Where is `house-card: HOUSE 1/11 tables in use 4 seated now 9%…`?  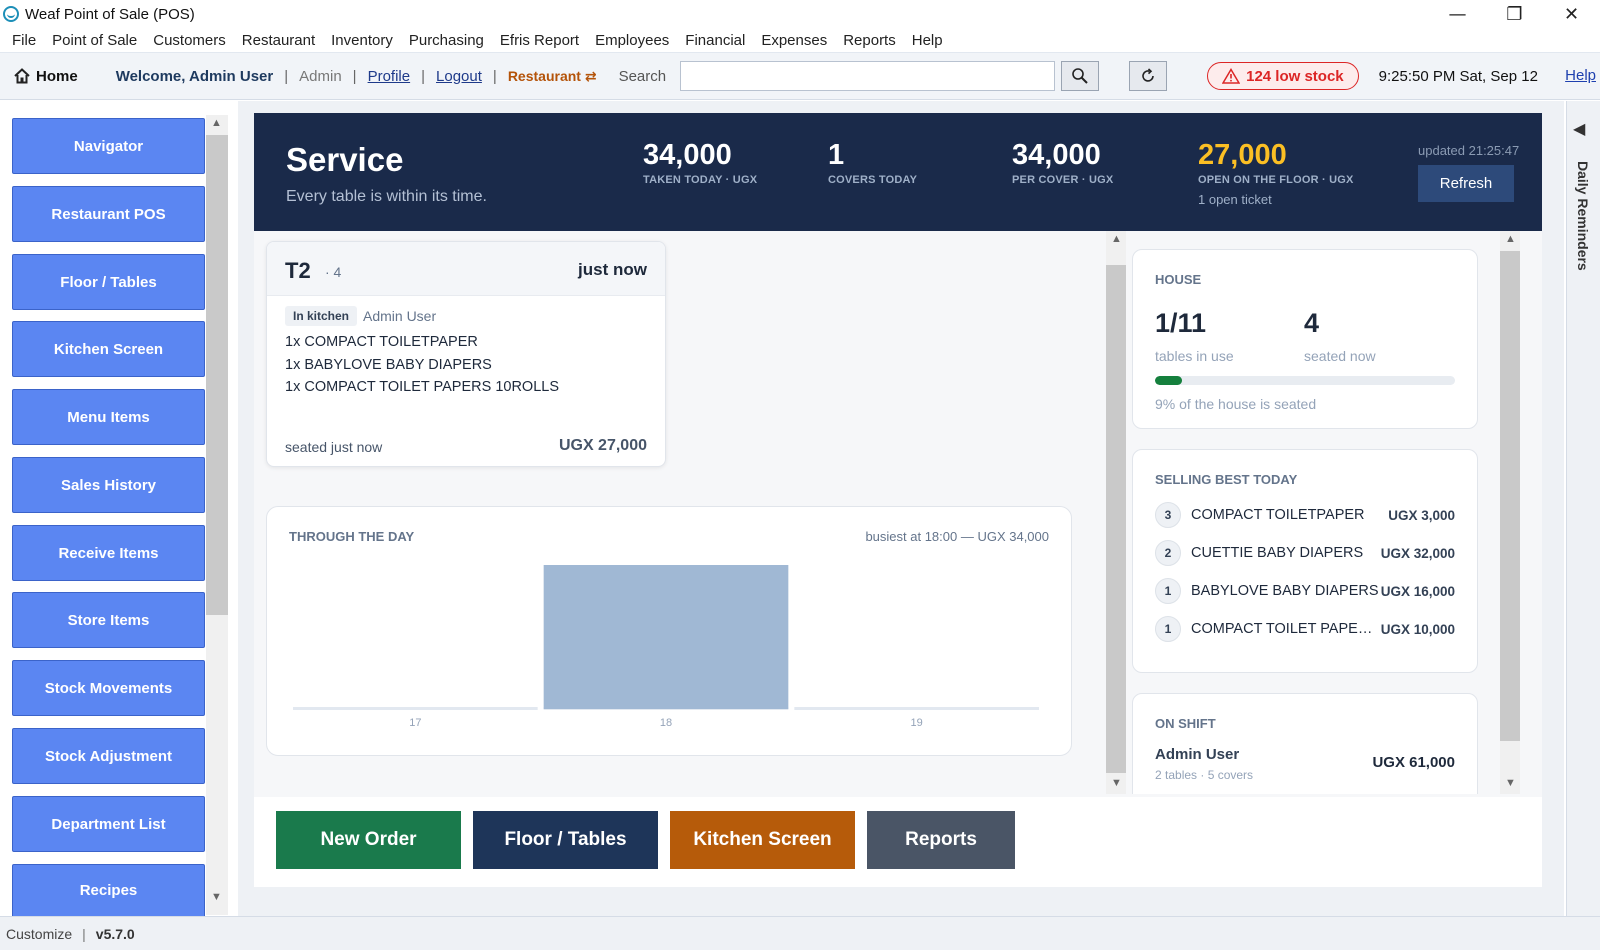
house-card: HOUSE 1/11 tables in use 4 seated now 9%… is located at coordinates (1305, 339).